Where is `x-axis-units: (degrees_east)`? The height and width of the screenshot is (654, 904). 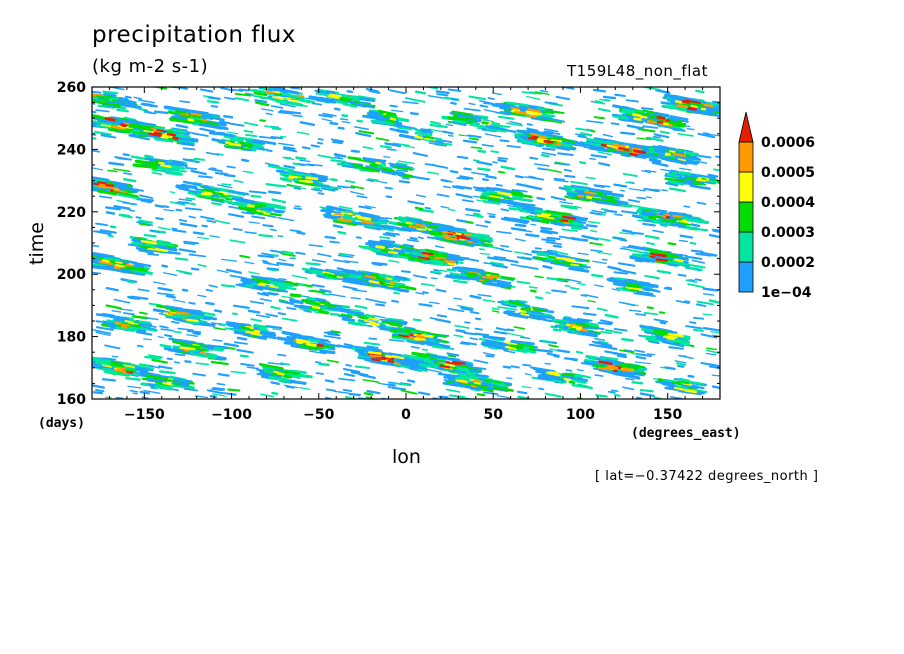
x-axis-units: (degrees_east) is located at coordinates (686, 433).